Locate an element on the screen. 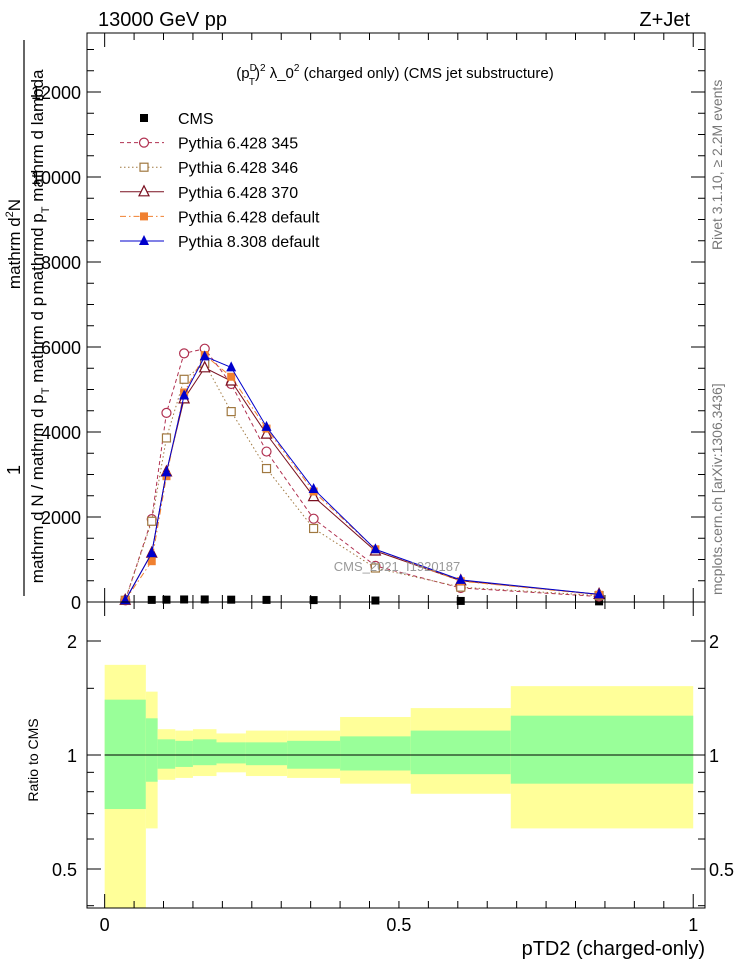 This screenshot has height=972, width=746. ratio-ytick-label-right: 2 is located at coordinates (714, 642).